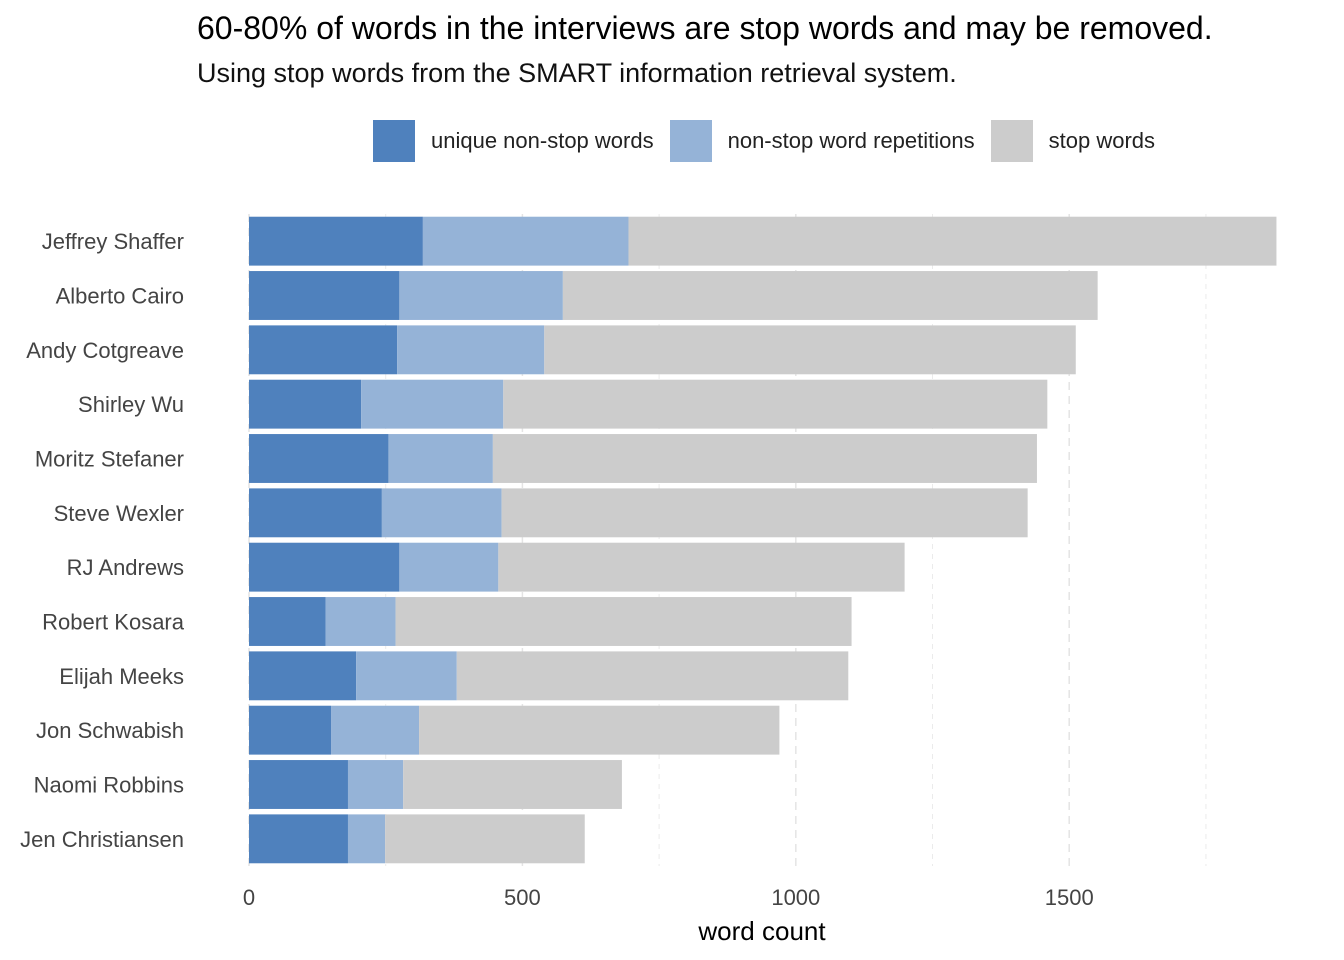 This screenshot has height=960, width=1344. What do you see at coordinates (113, 622) in the screenshot?
I see `y-tick-label: Robert Kosara` at bounding box center [113, 622].